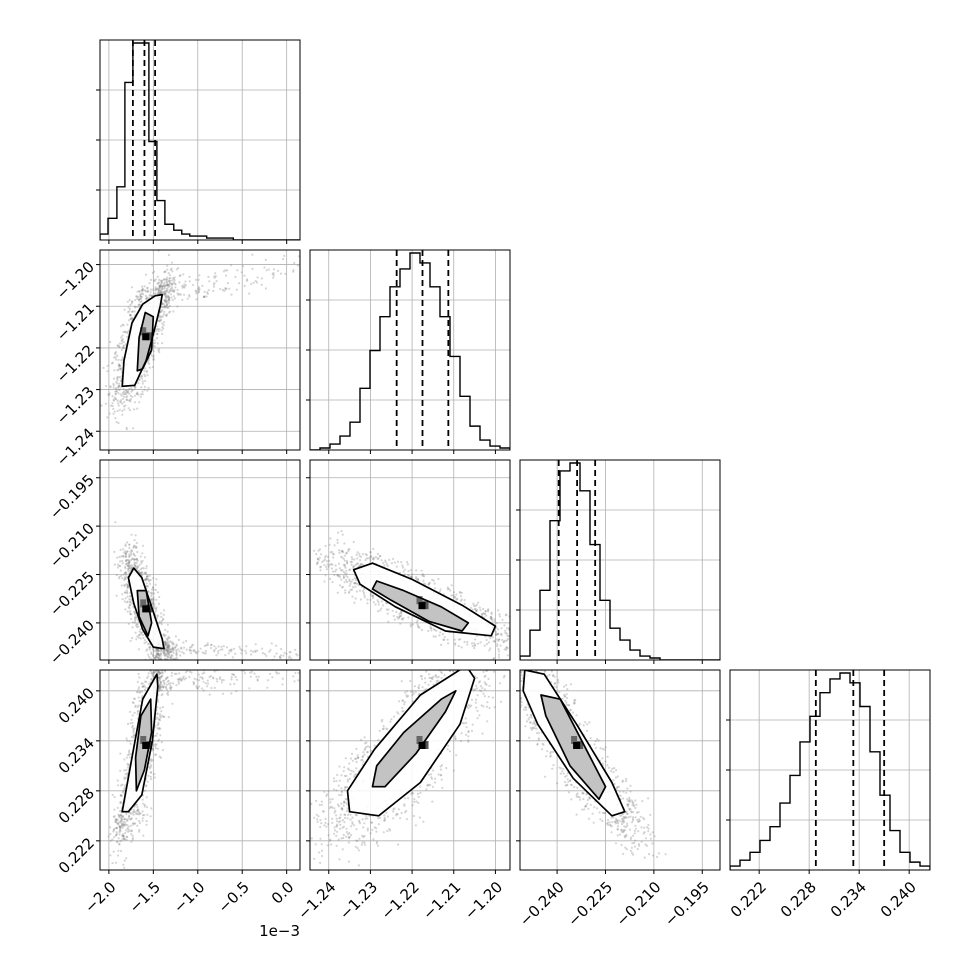  Describe the element at coordinates (76, 855) in the screenshot. I see `y-tick-label: 0.222` at that location.